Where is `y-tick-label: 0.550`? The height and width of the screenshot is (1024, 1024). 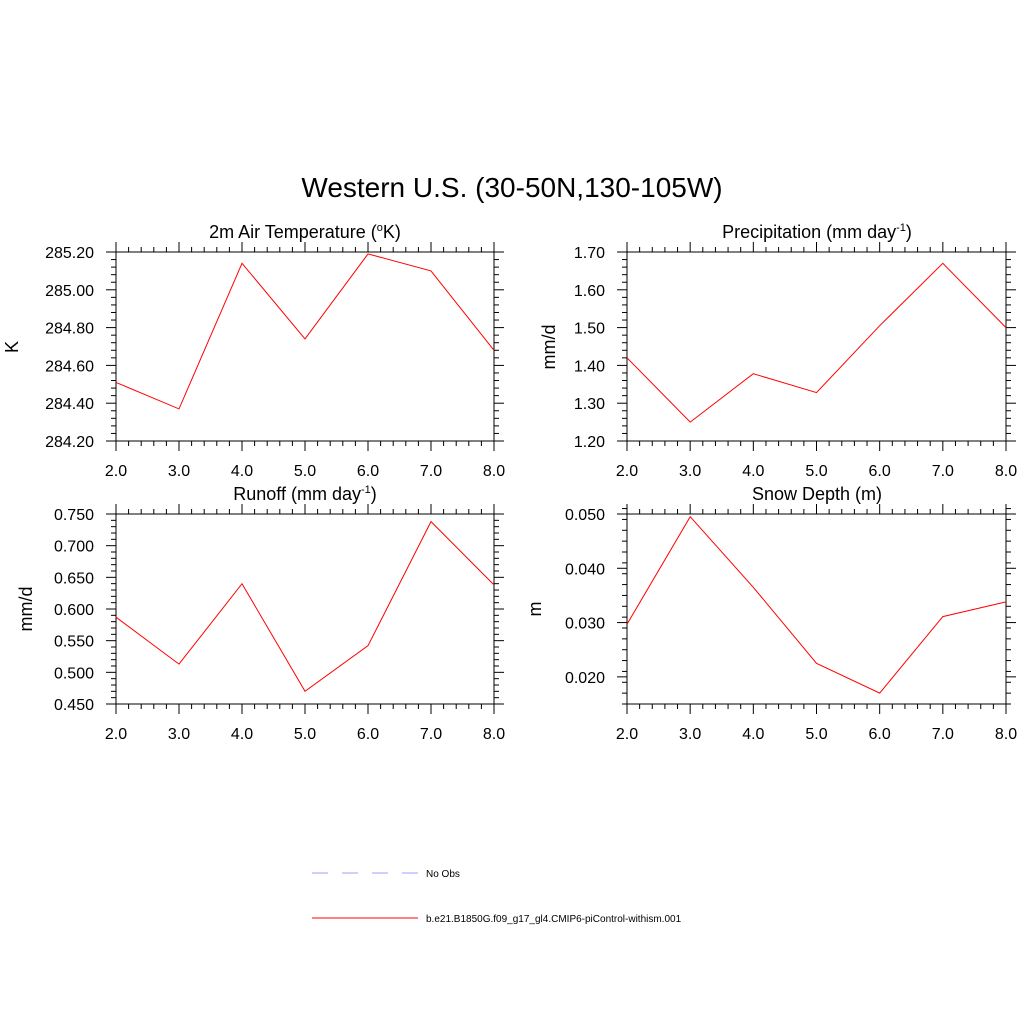
y-tick-label: 0.550 is located at coordinates (74, 642).